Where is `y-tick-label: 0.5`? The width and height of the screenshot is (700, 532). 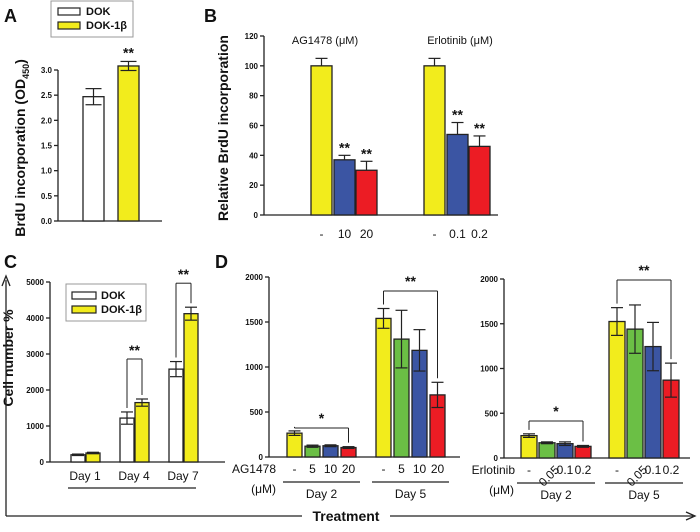
y-tick-label: 0.5 is located at coordinates (47, 196).